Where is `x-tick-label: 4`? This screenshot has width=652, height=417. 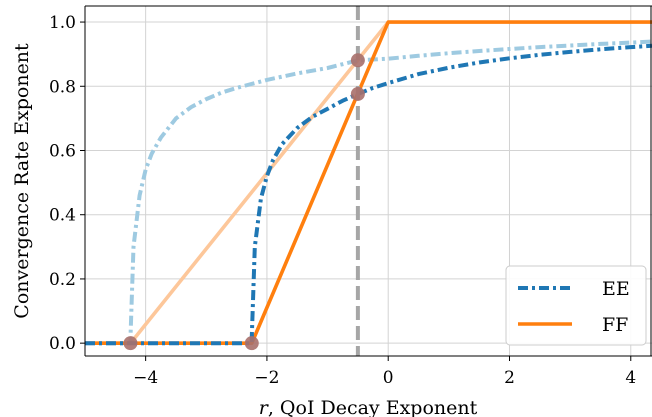 x-tick-label: 4 is located at coordinates (630, 378).